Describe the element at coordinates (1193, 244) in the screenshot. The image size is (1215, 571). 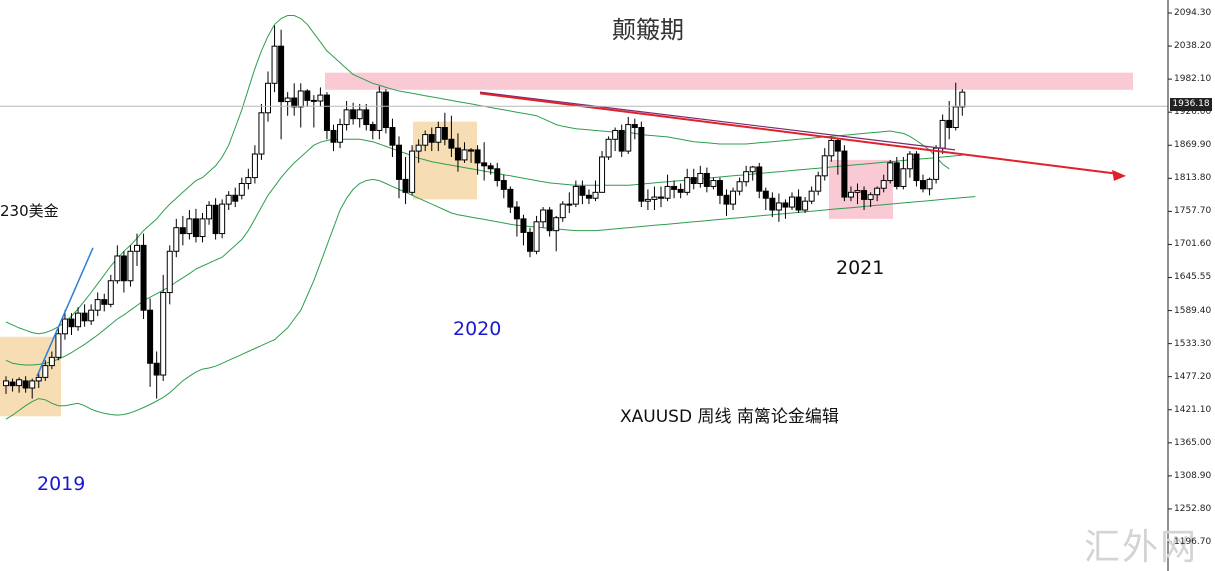
I see `y-tick-label: 1701.60` at that location.